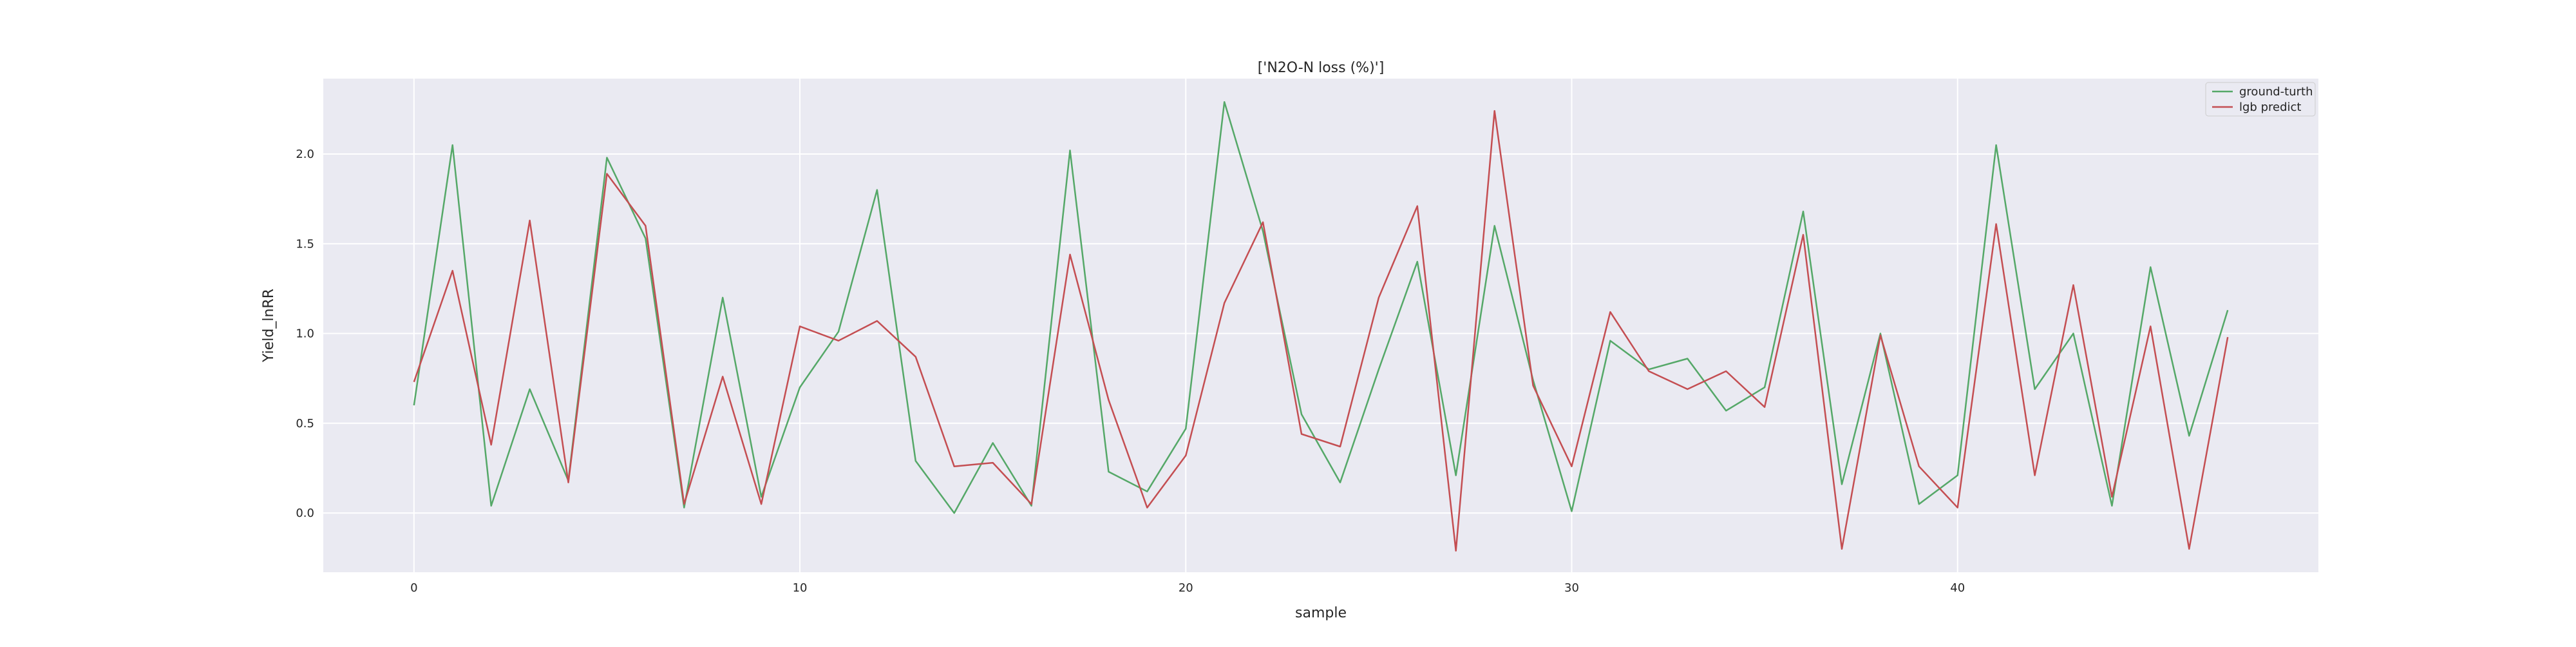  I want to click on x-tick-label: 40, so click(1958, 588).